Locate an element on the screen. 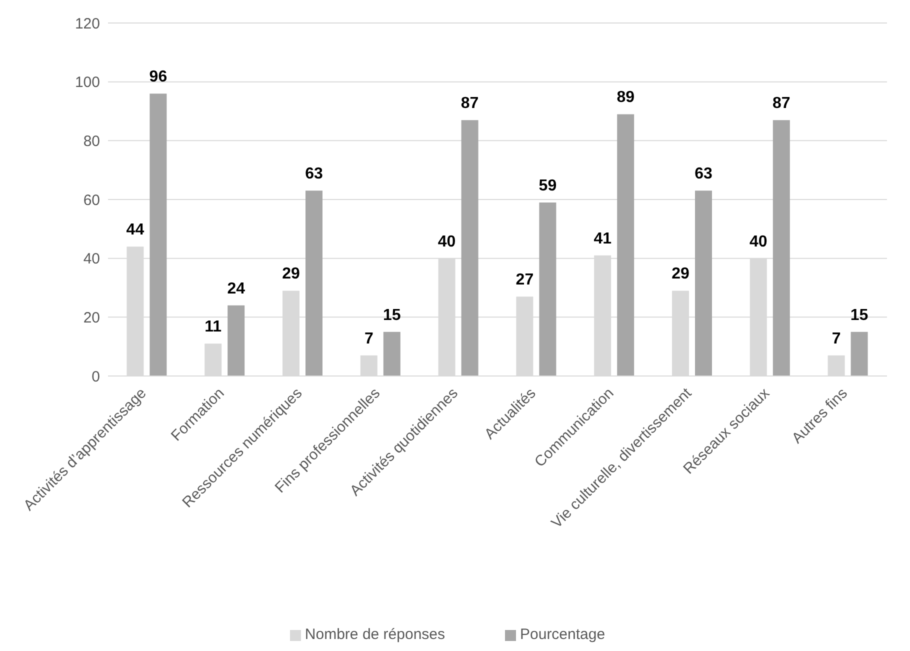  y-tick-label: 40 is located at coordinates (91, 259).